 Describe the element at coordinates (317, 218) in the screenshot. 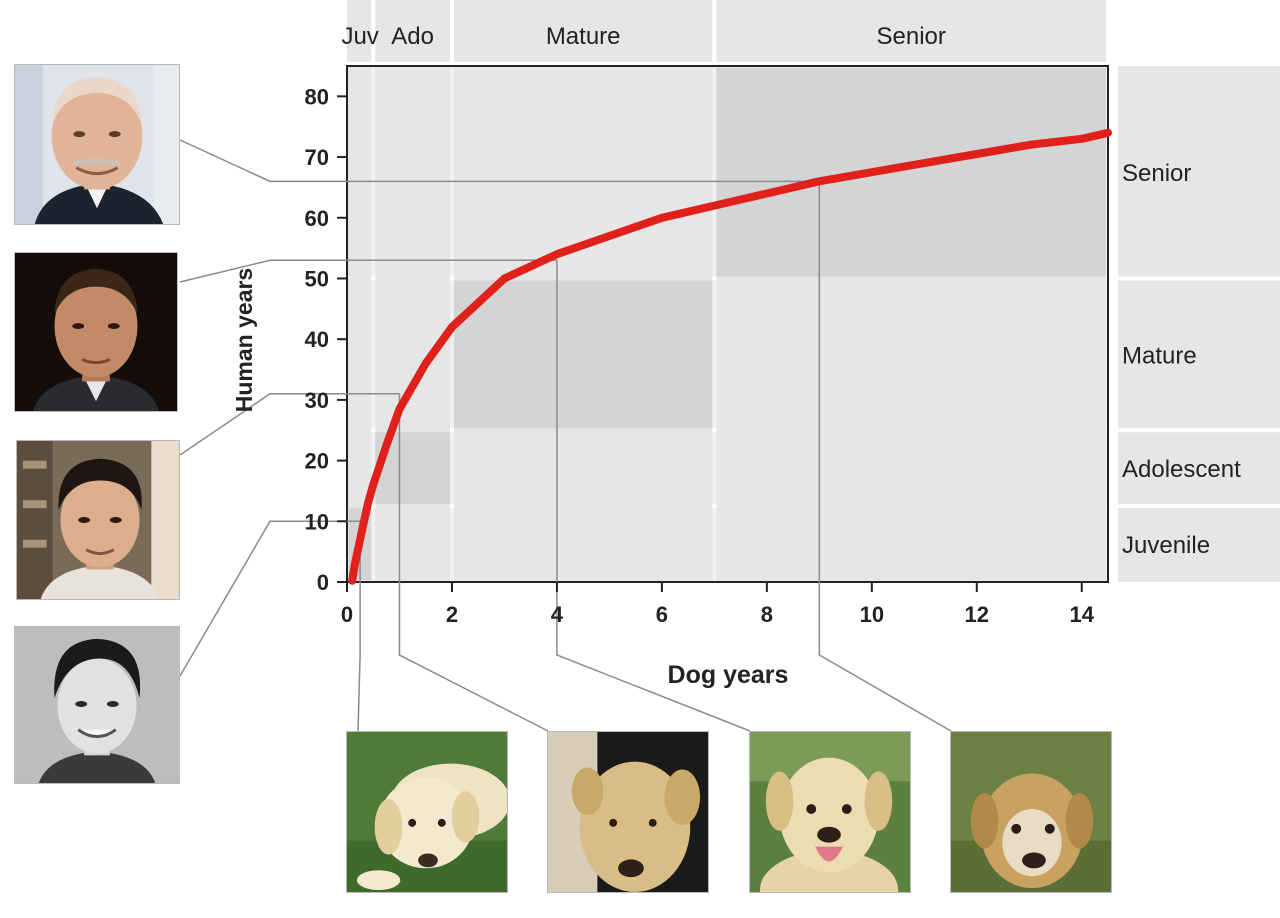

I see `y-tick-label: 60` at that location.